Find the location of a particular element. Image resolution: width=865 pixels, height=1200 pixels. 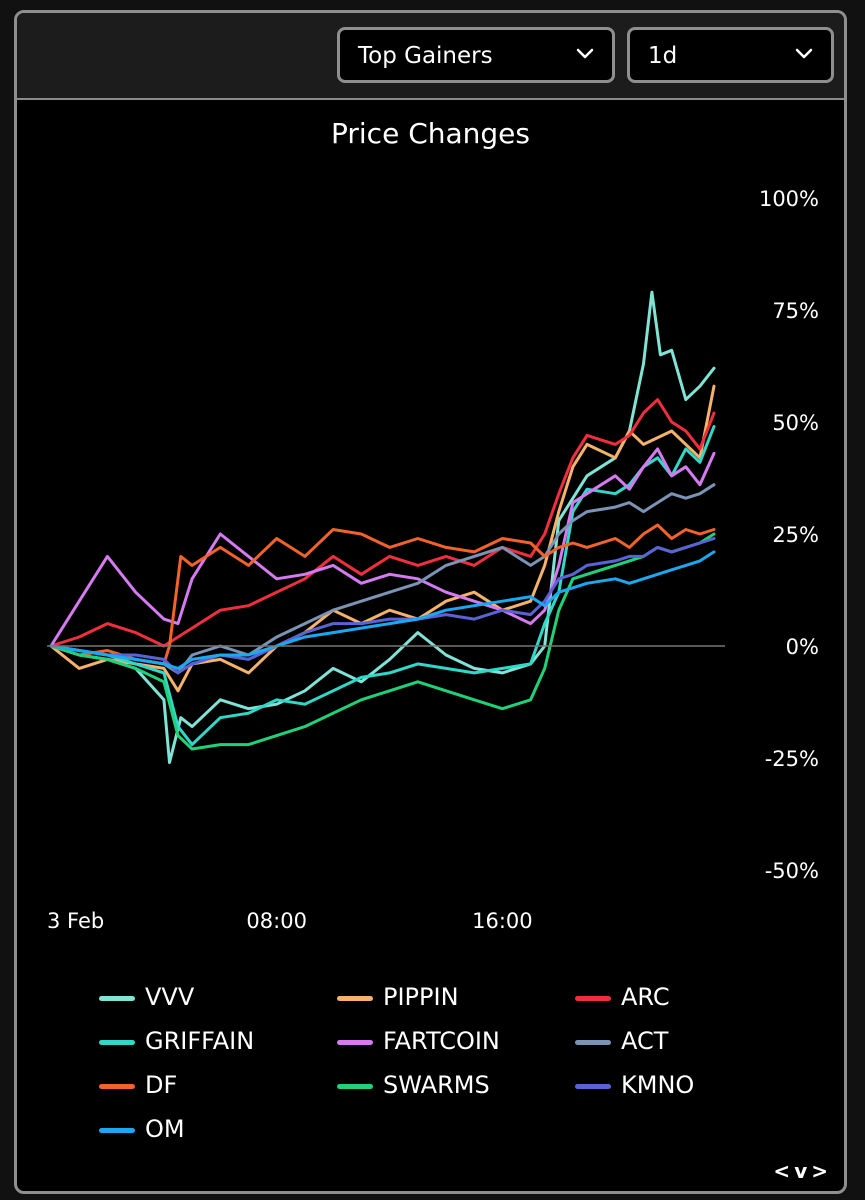

y-tick-label: -25% is located at coordinates (792, 759).